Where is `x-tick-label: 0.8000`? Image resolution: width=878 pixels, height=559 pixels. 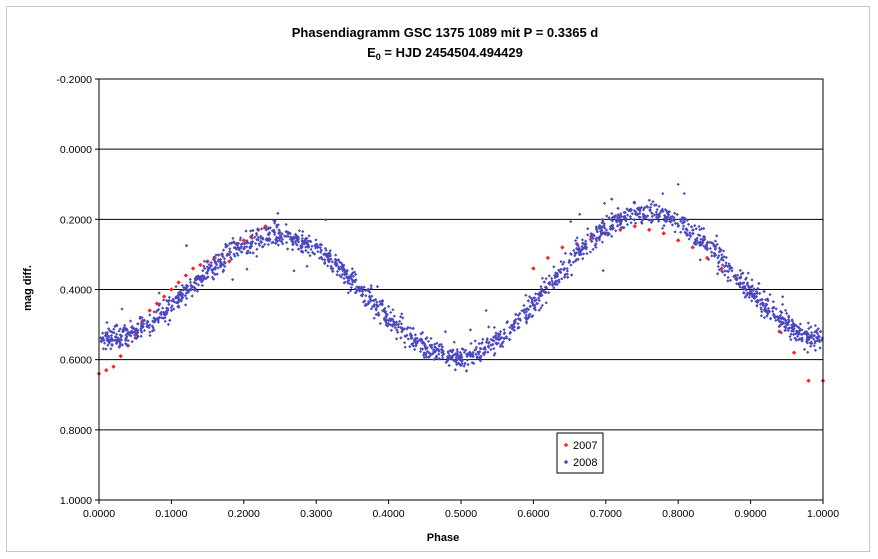 x-tick-label: 0.8000 is located at coordinates (678, 514).